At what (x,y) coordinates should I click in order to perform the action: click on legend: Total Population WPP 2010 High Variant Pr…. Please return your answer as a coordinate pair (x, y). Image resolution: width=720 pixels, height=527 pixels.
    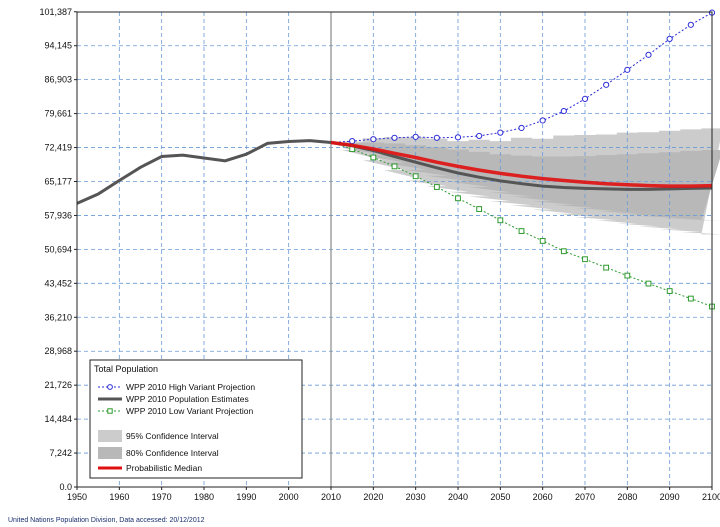
    Looking at the image, I should click on (196, 419).